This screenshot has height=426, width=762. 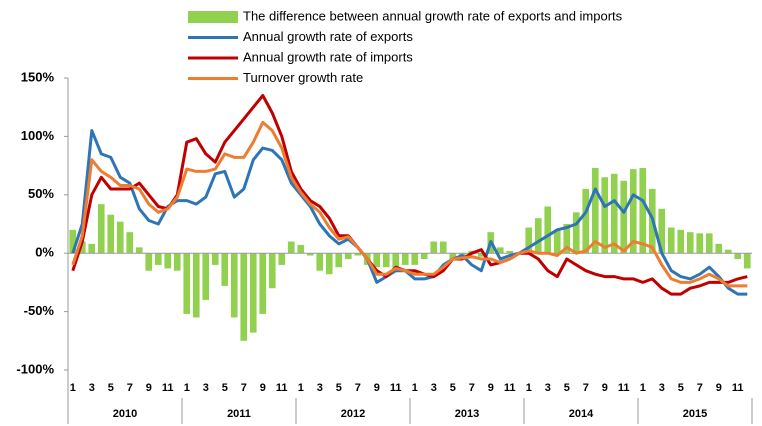 What do you see at coordinates (328, 36) in the screenshot?
I see `legend-label: Annual growth rate of exports` at bounding box center [328, 36].